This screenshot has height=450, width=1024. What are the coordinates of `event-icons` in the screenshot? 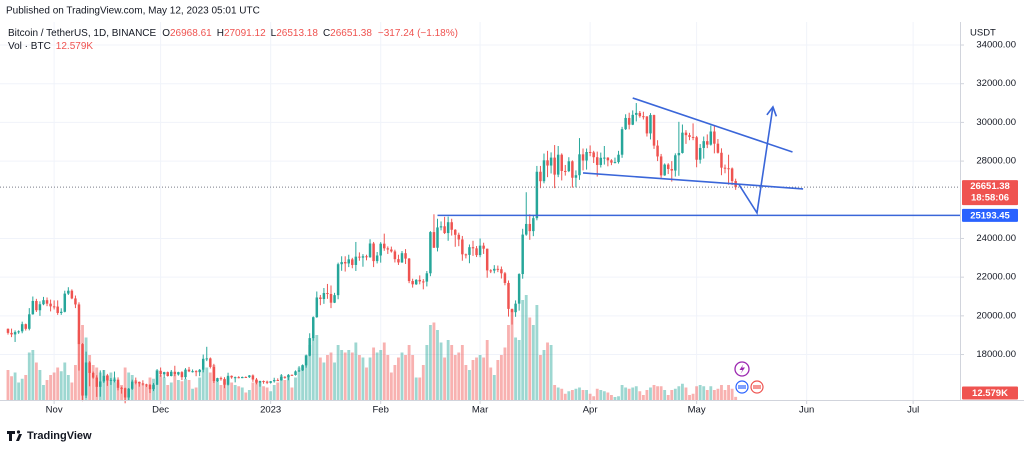 It's located at (749, 377).